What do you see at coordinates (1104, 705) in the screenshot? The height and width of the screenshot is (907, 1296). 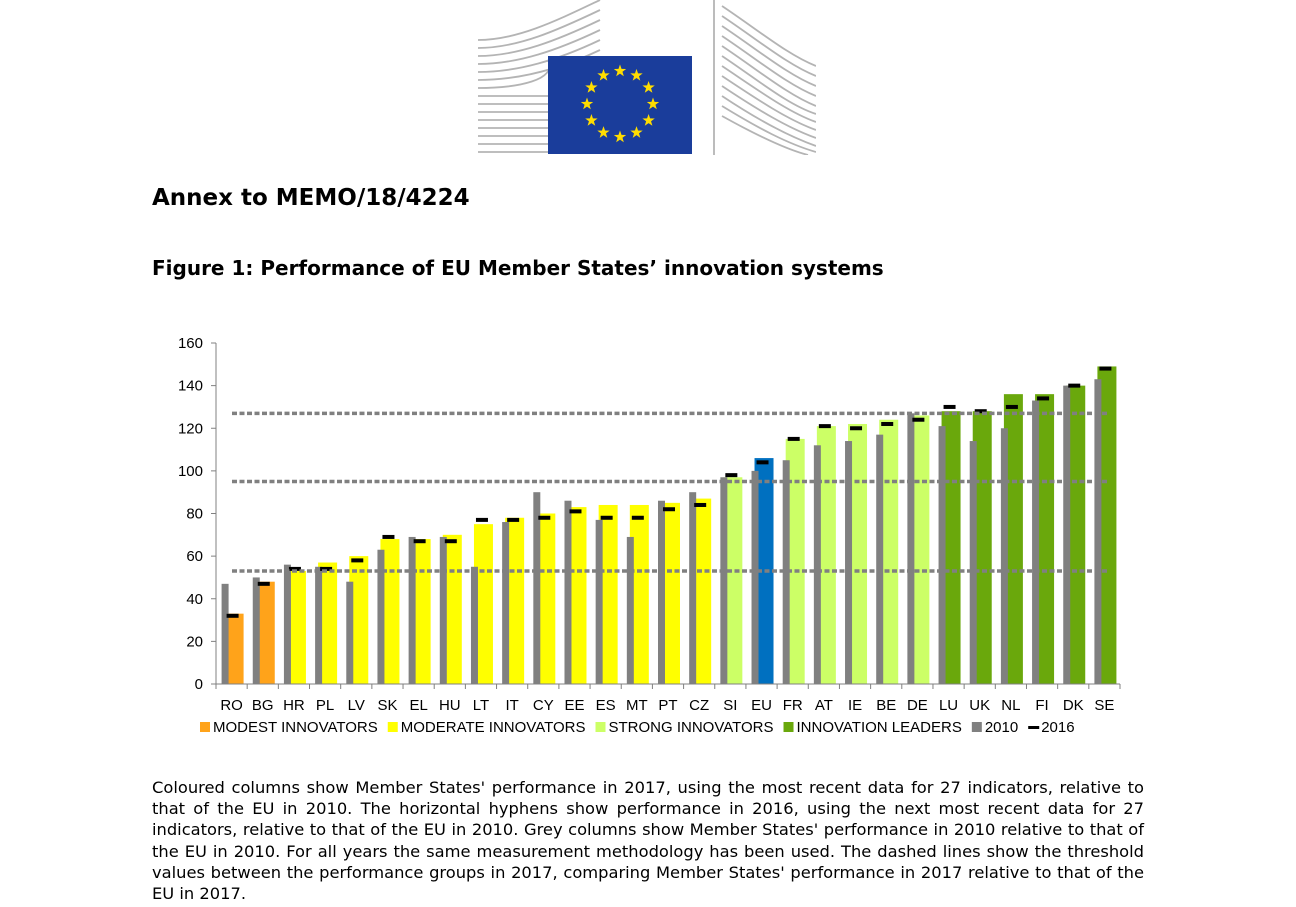 I see `x-tick-label: SE` at bounding box center [1104, 705].